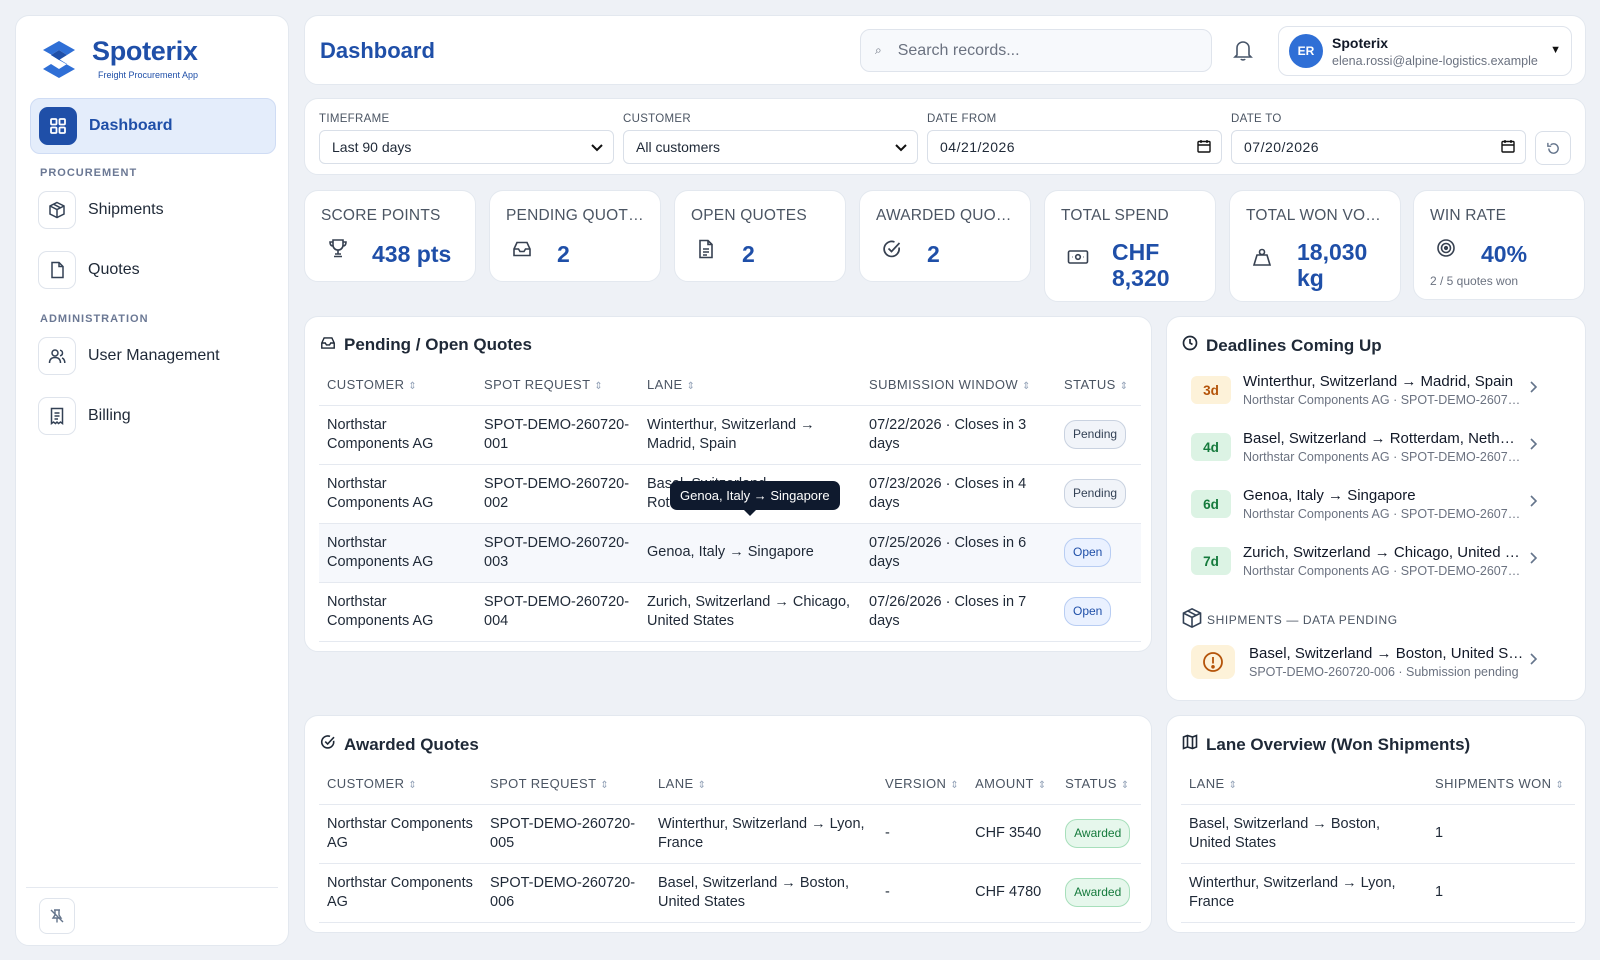 The width and height of the screenshot is (1600, 960). I want to click on column-header-amount: AMOUNT ⇕, so click(1012, 784).